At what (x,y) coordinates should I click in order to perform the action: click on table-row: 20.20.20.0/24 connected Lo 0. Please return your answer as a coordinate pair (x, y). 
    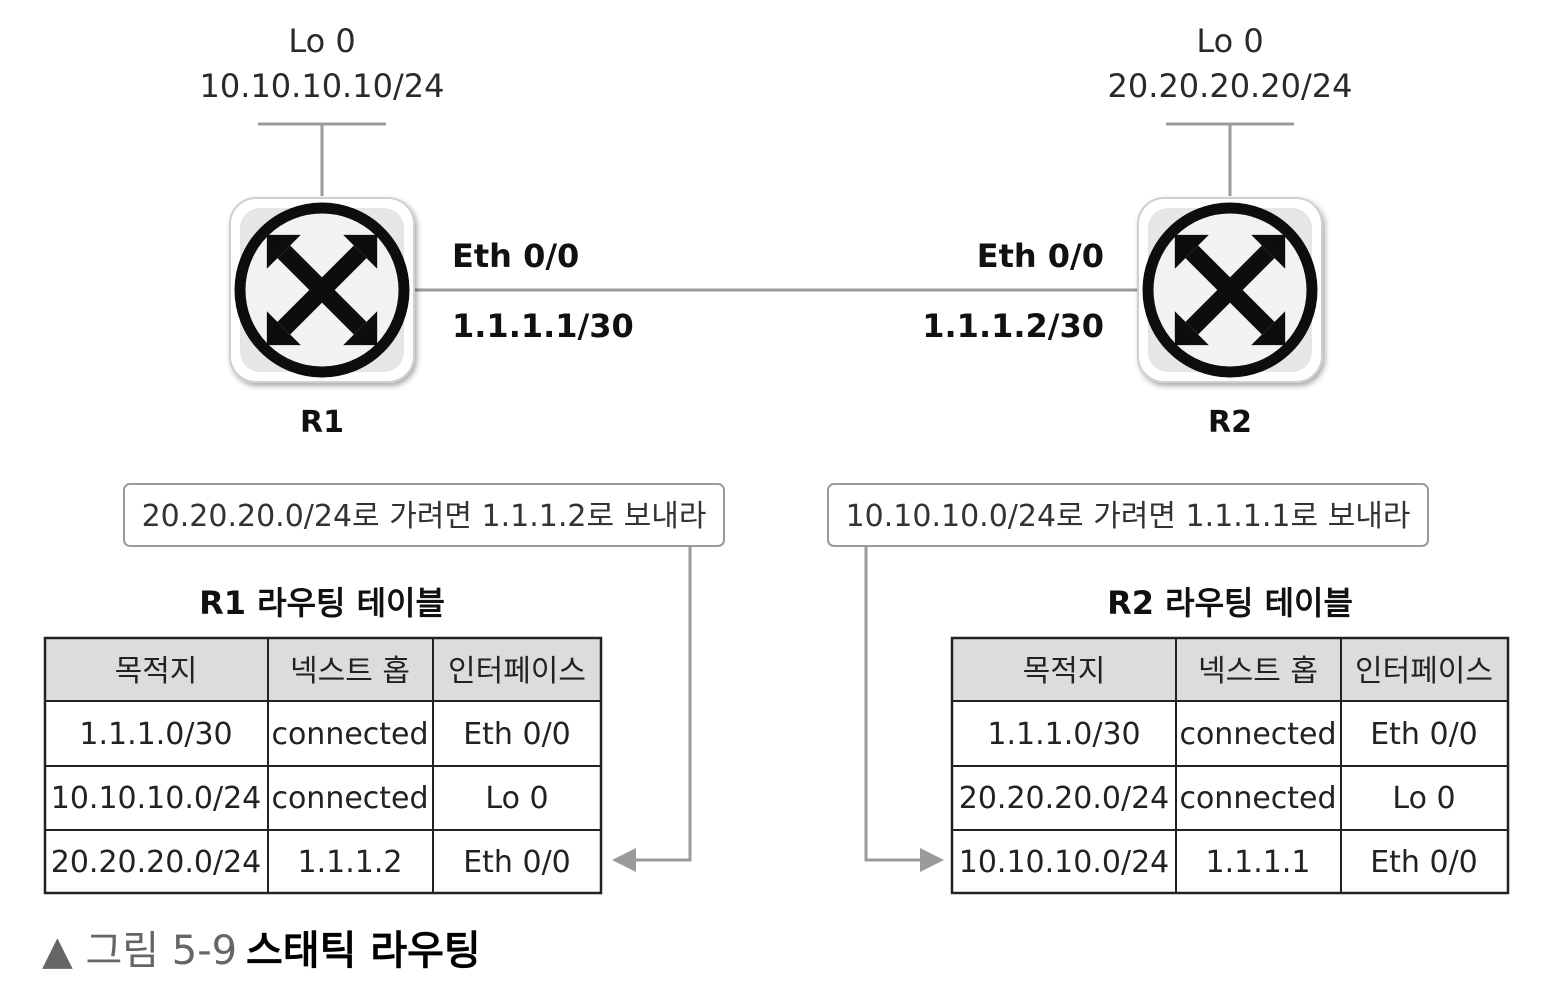
    Looking at the image, I should click on (1207, 798).